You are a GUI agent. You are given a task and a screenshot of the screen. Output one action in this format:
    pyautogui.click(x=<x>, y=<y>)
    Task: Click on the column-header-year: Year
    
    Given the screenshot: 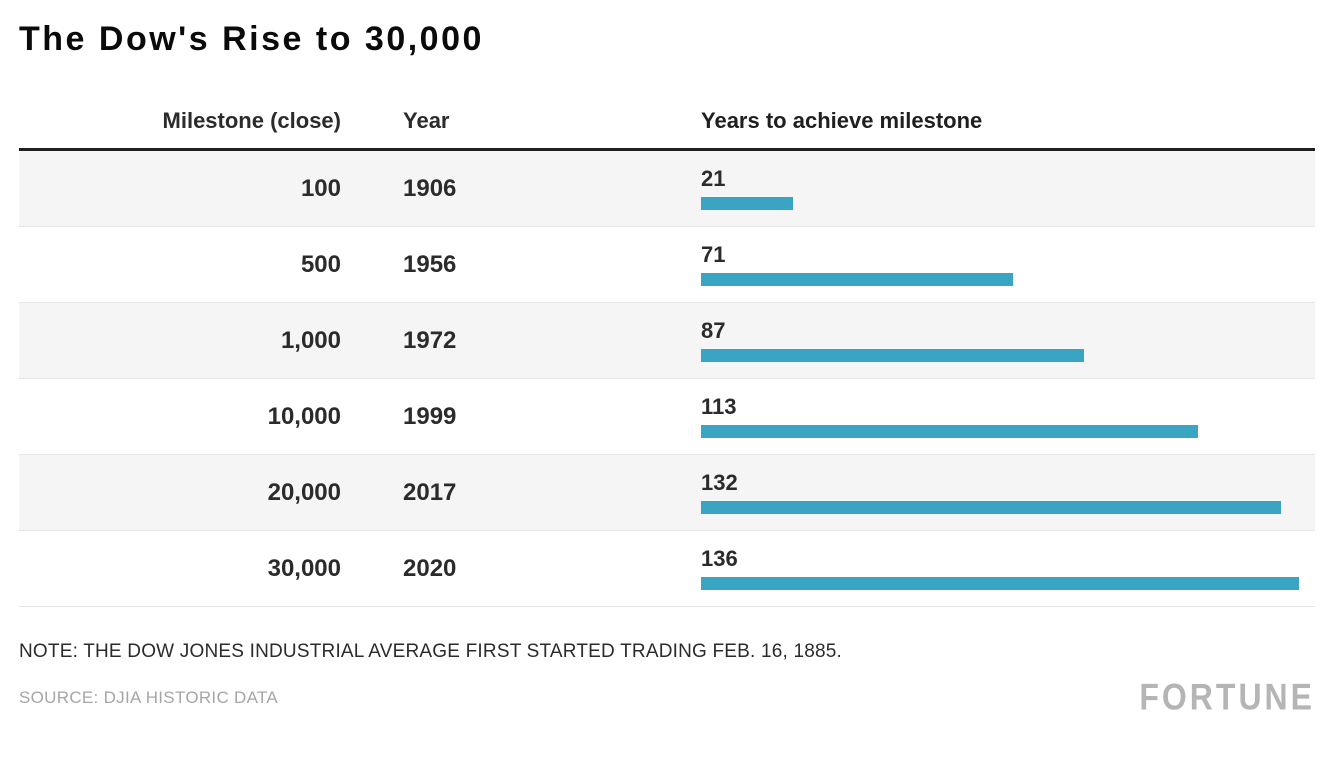 What is the action you would take?
    pyautogui.click(x=426, y=120)
    